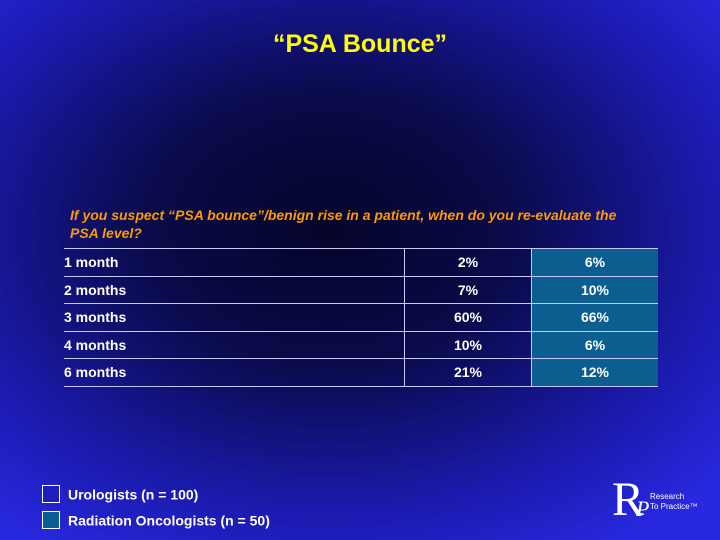 The height and width of the screenshot is (540, 720). I want to click on logo-letter-p: P, so click(643, 508).